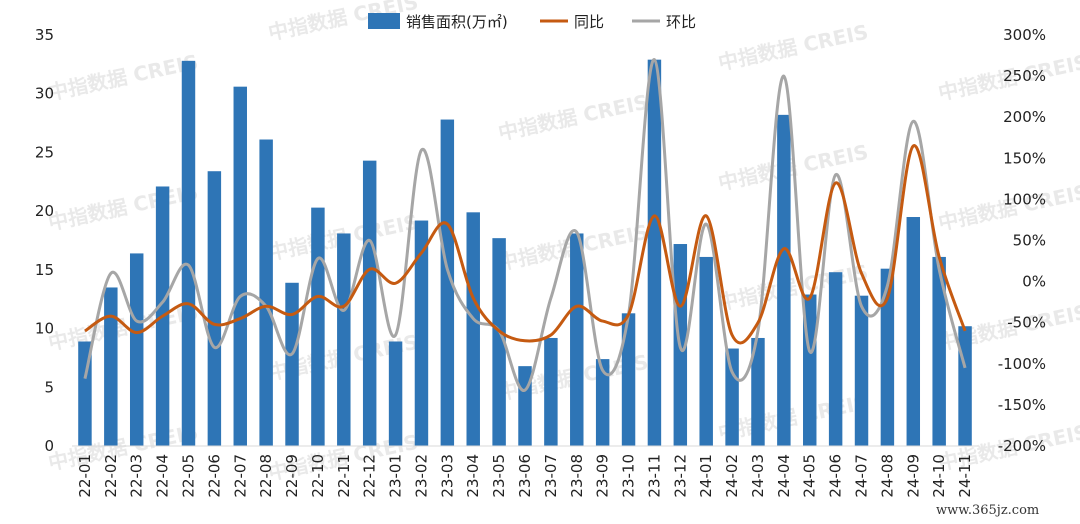 The width and height of the screenshot is (1080, 524). What do you see at coordinates (318, 476) in the screenshot?
I see `x-tick-label: 22-10` at bounding box center [318, 476].